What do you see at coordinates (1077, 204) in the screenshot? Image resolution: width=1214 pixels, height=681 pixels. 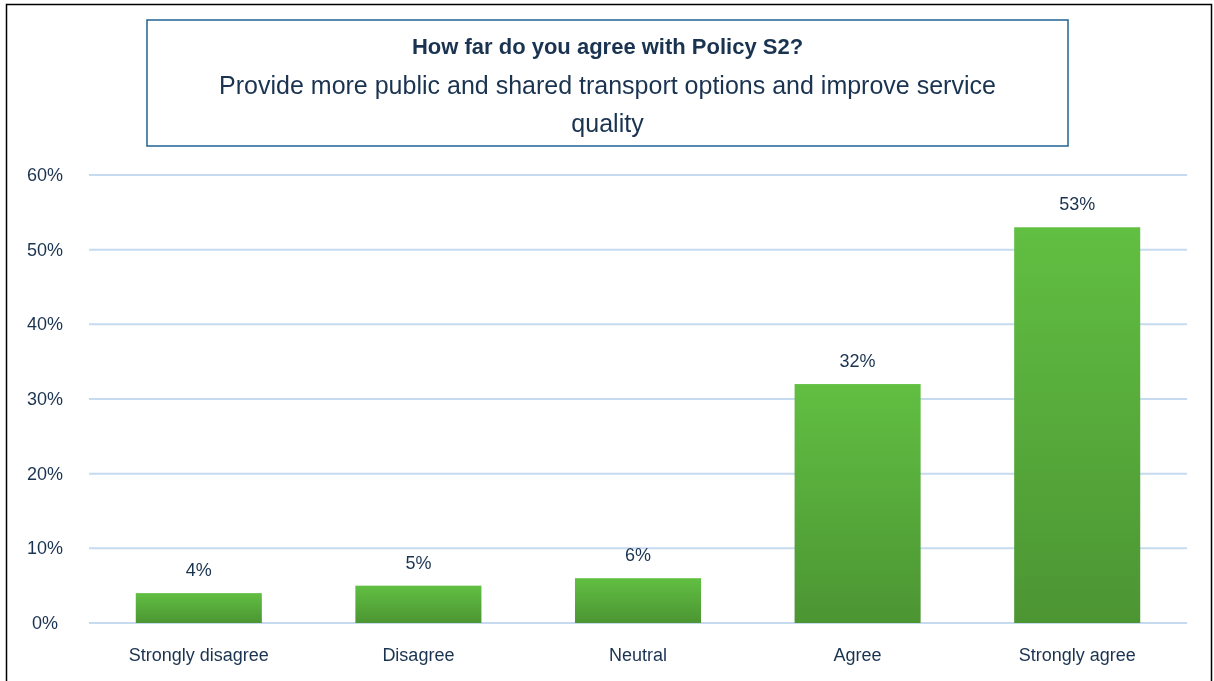 I see `data-label: 53%` at bounding box center [1077, 204].